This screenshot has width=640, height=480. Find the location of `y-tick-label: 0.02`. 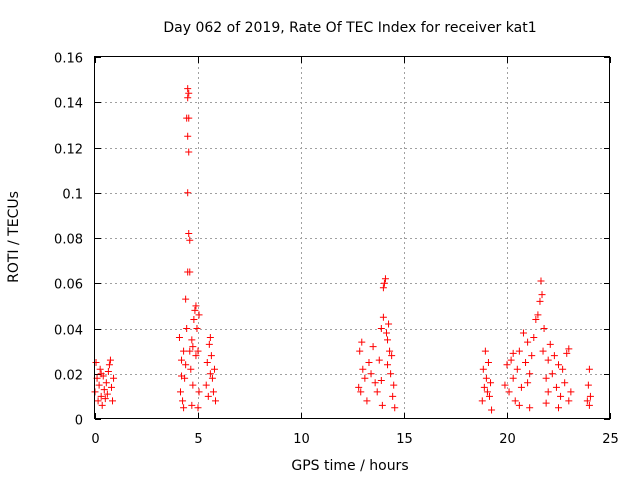

y-tick-label: 0.02 is located at coordinates (68, 376).